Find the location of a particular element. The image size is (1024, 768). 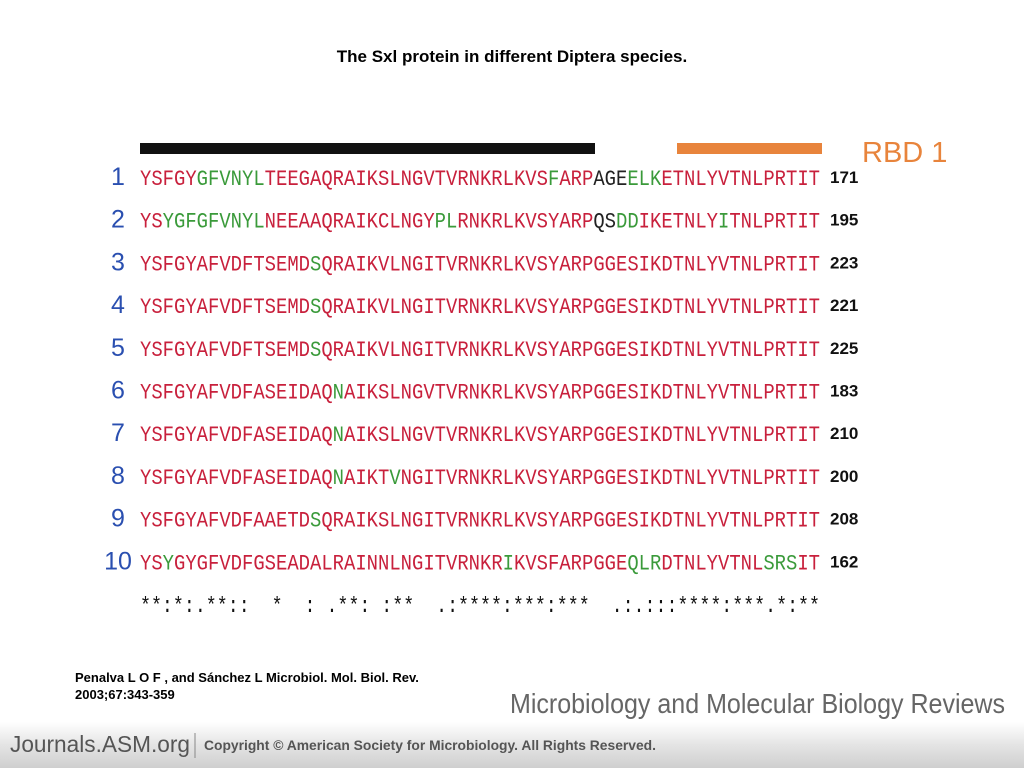

residues: GYGFVDFGSEADALRAINNLNGITVRNKR is located at coordinates (338, 563).